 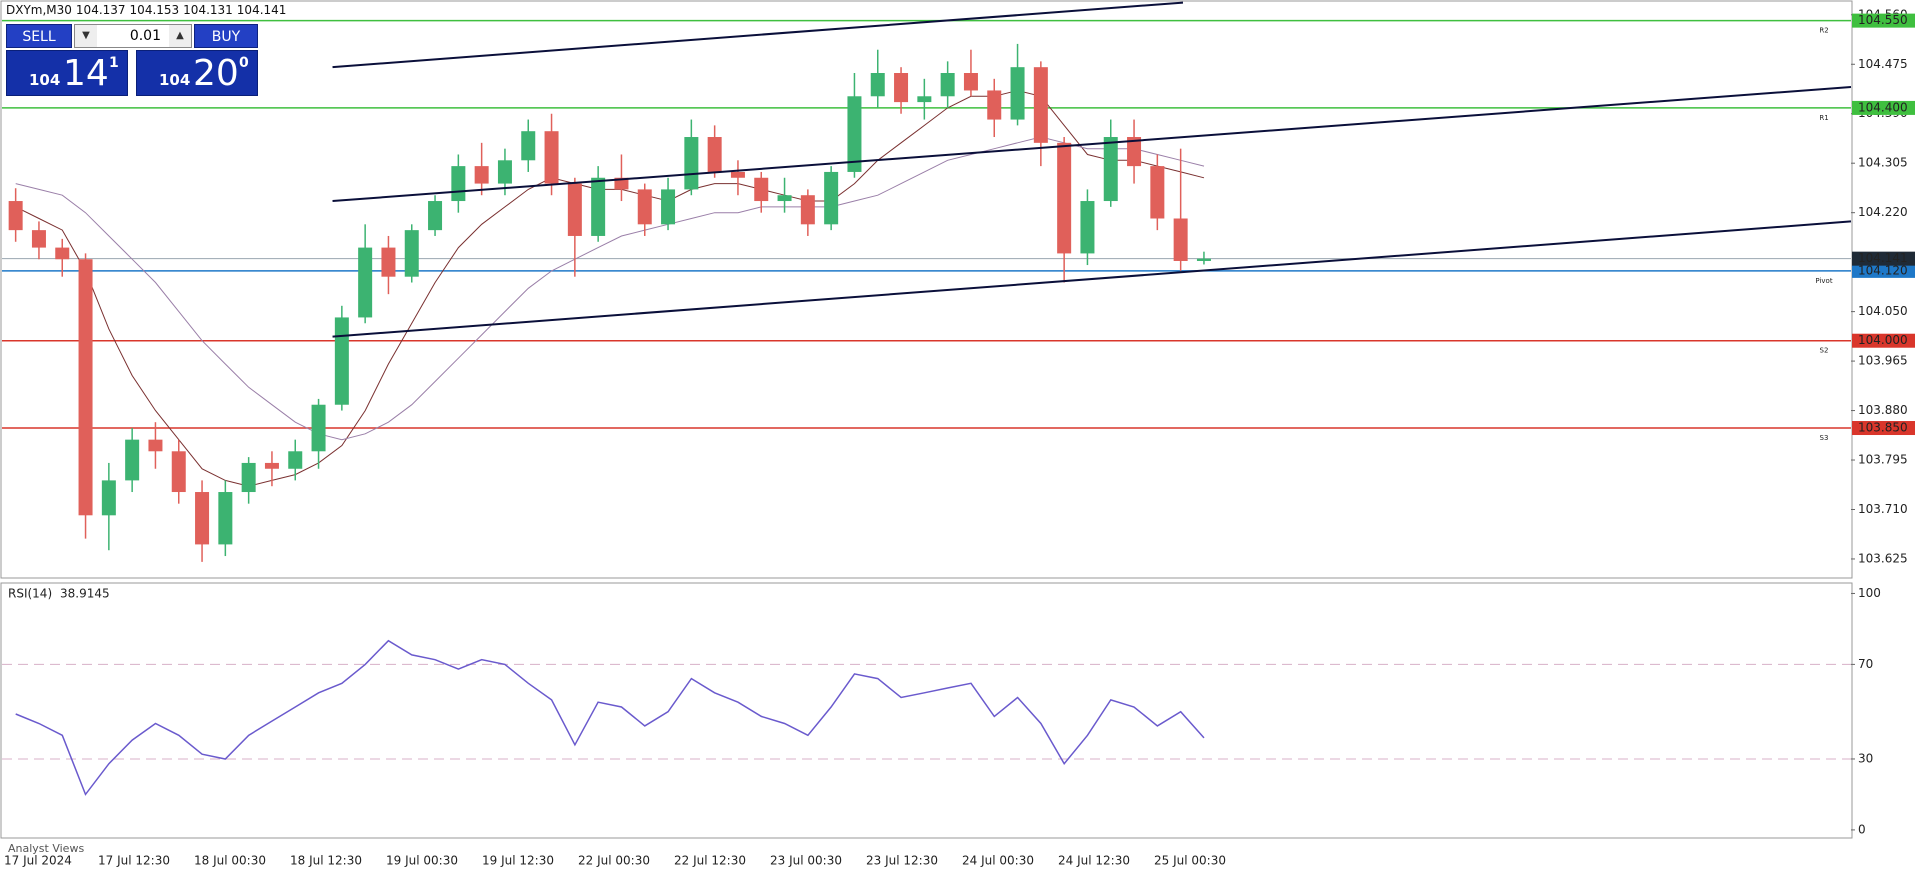 I want to click on symbol-header: DXYm,M30 104.137 104.153 104.131 104.141, so click(x=148, y=10).